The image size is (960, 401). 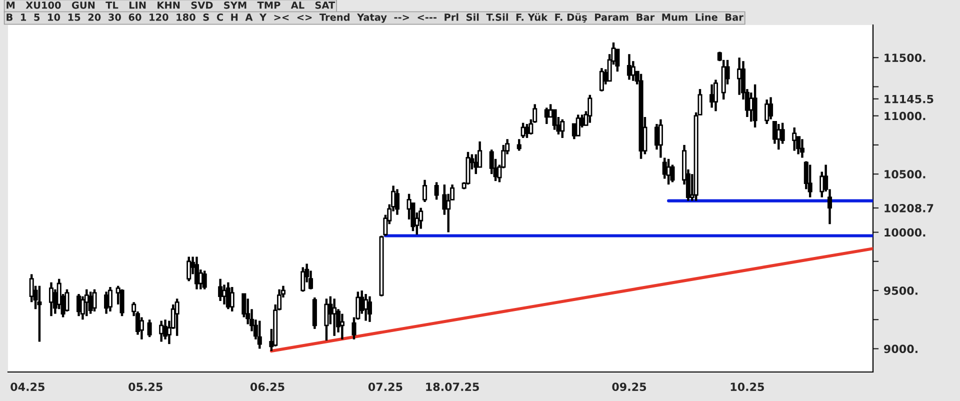 I want to click on x-tick-label: 05.25, so click(x=145, y=387).